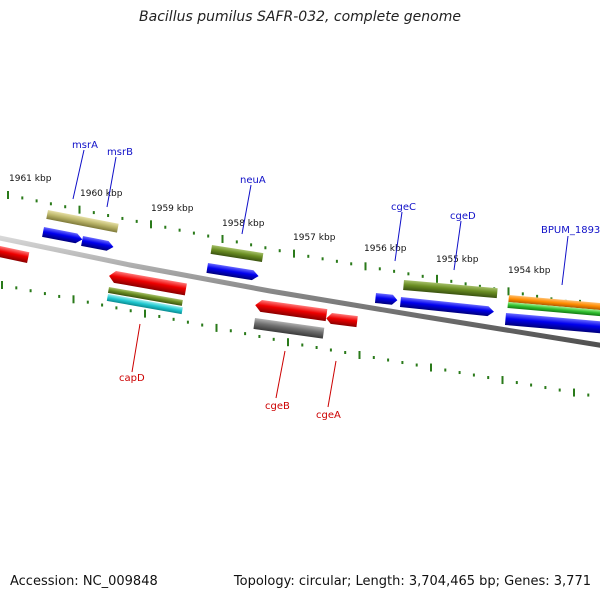  I want to click on kbp-label: 1959 kbp, so click(172, 209).